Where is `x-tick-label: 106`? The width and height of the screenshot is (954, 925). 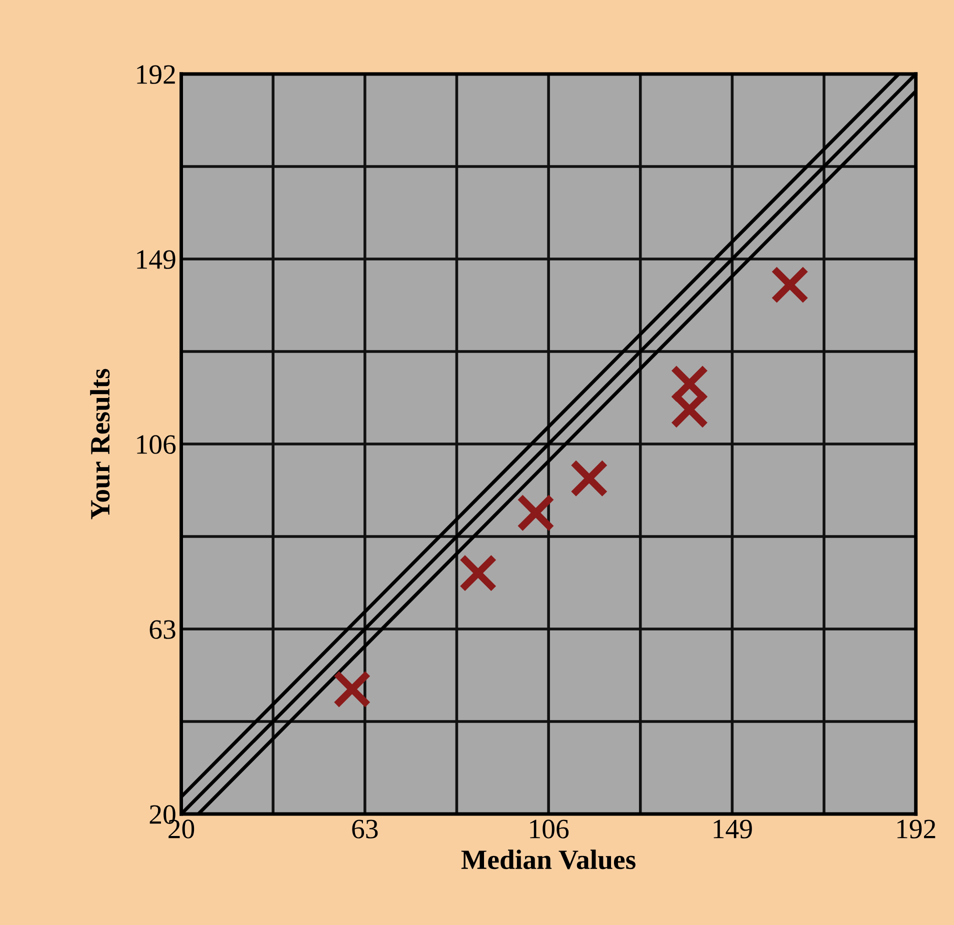 x-tick-label: 106 is located at coordinates (549, 829).